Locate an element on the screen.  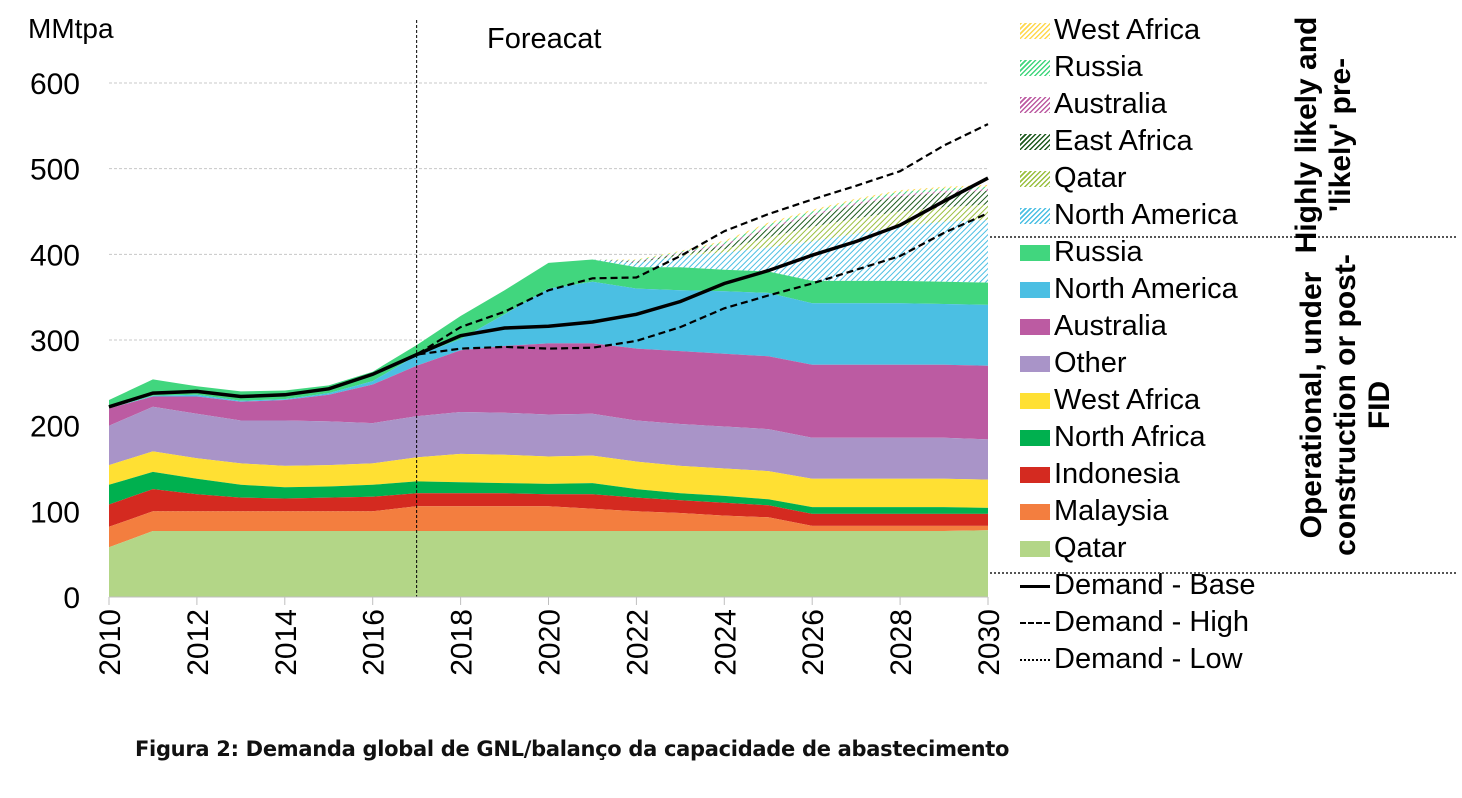
legend-item: Malaysia is located at coordinates (1170, 511).